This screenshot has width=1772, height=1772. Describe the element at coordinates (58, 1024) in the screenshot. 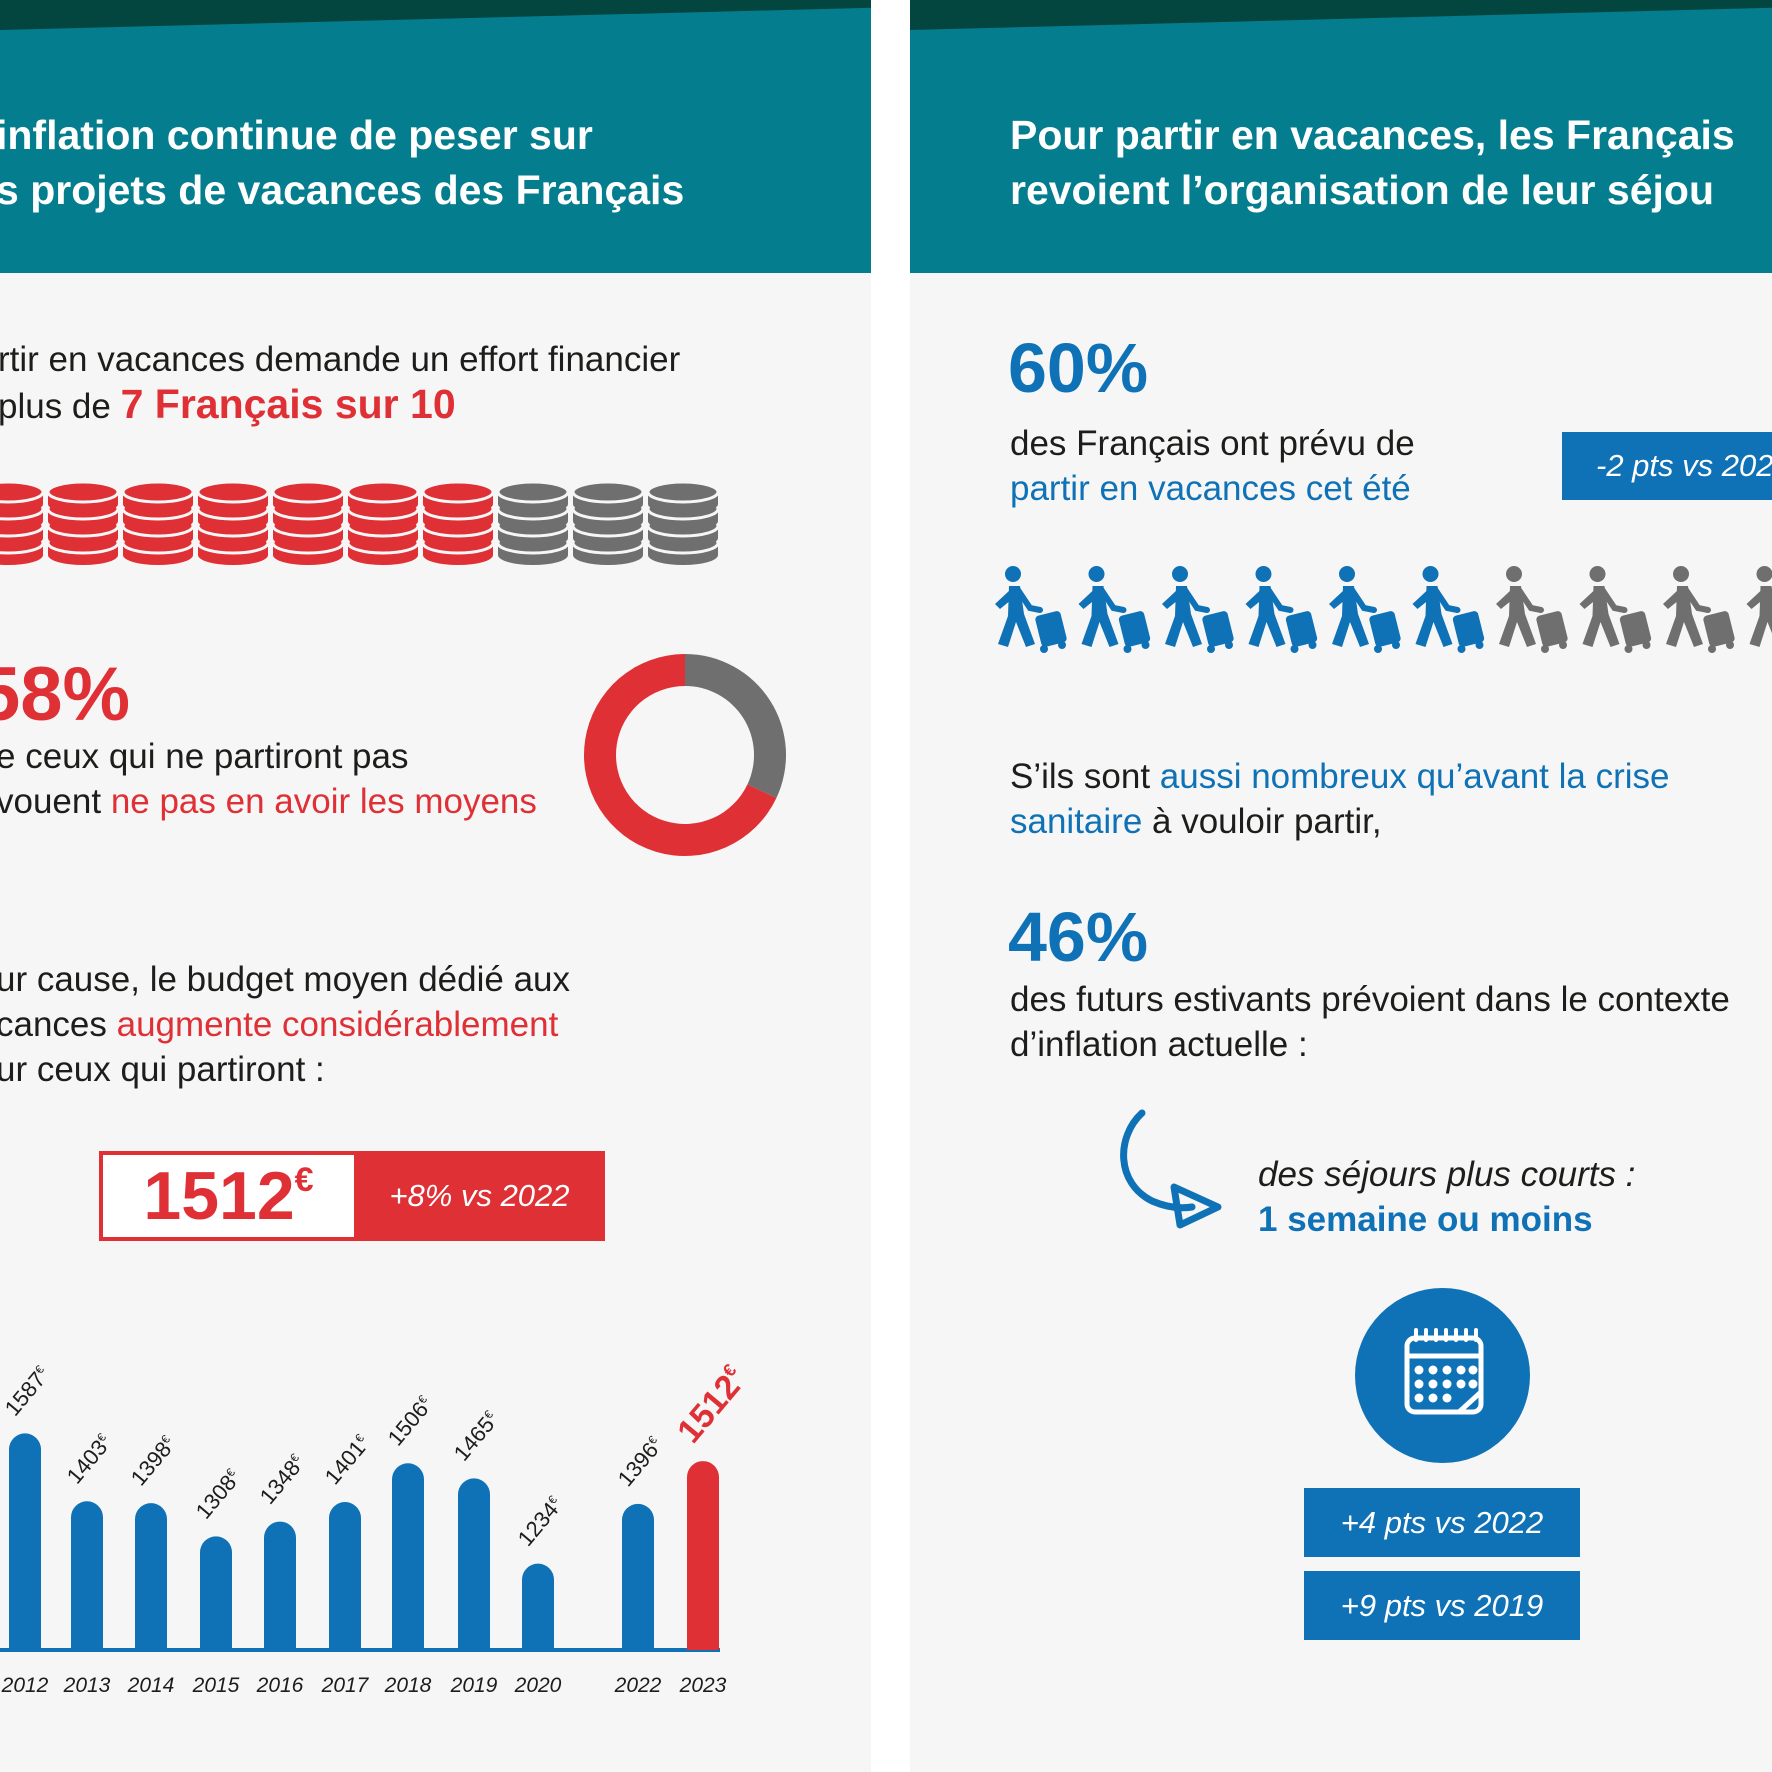

I see `budget-line2-prefix: cances` at that location.